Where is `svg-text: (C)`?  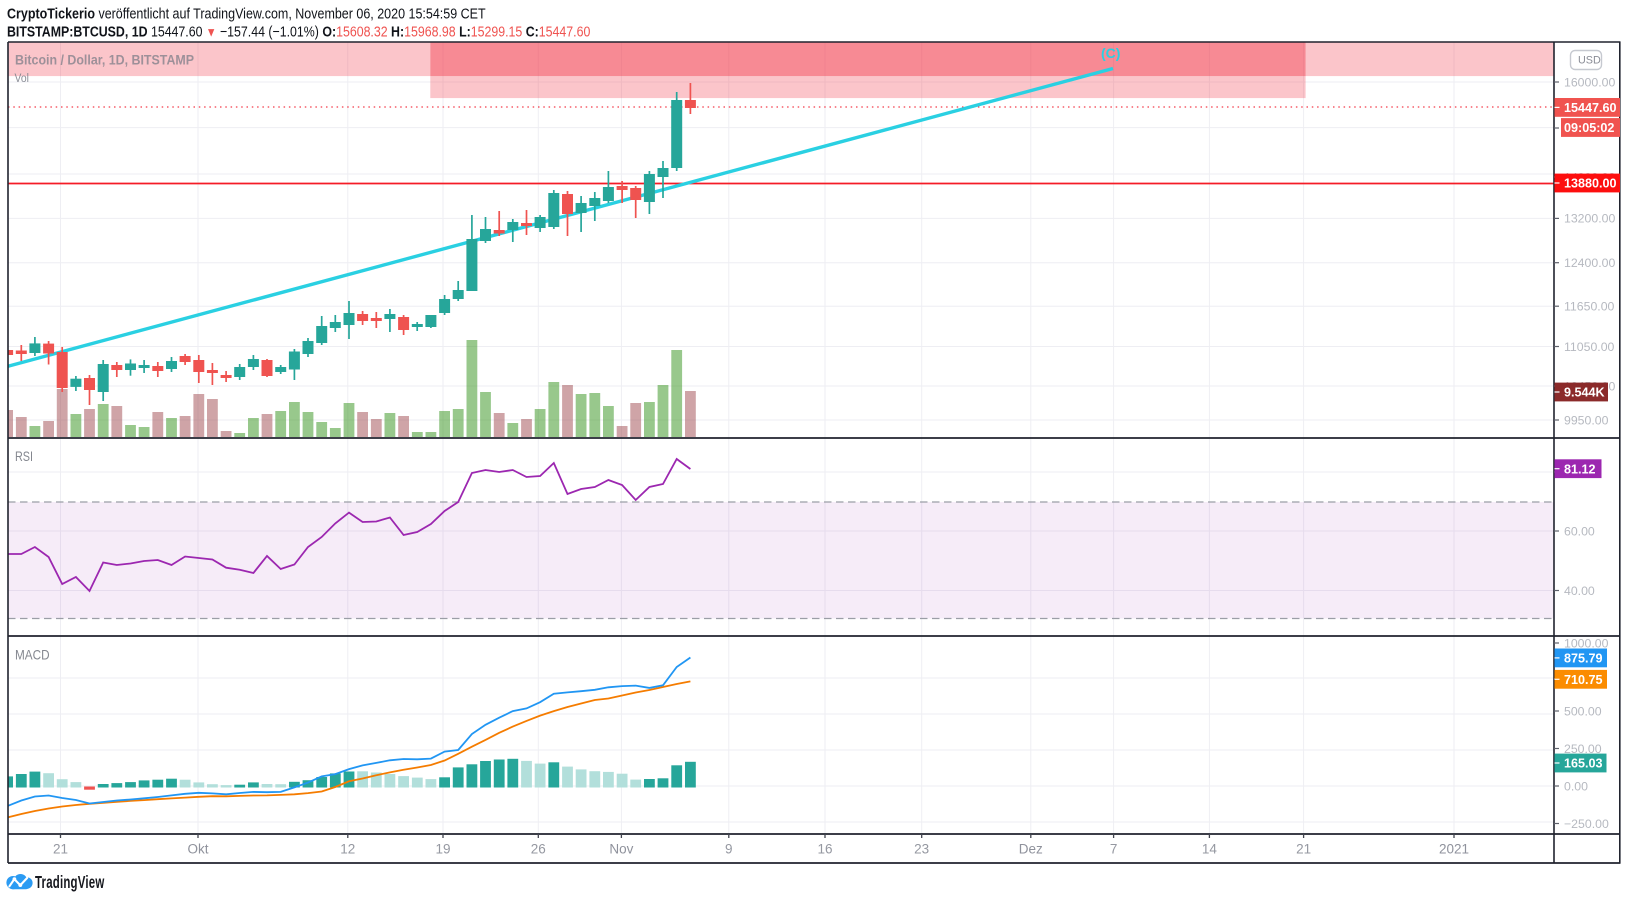
svg-text: (C) is located at coordinates (1110, 53).